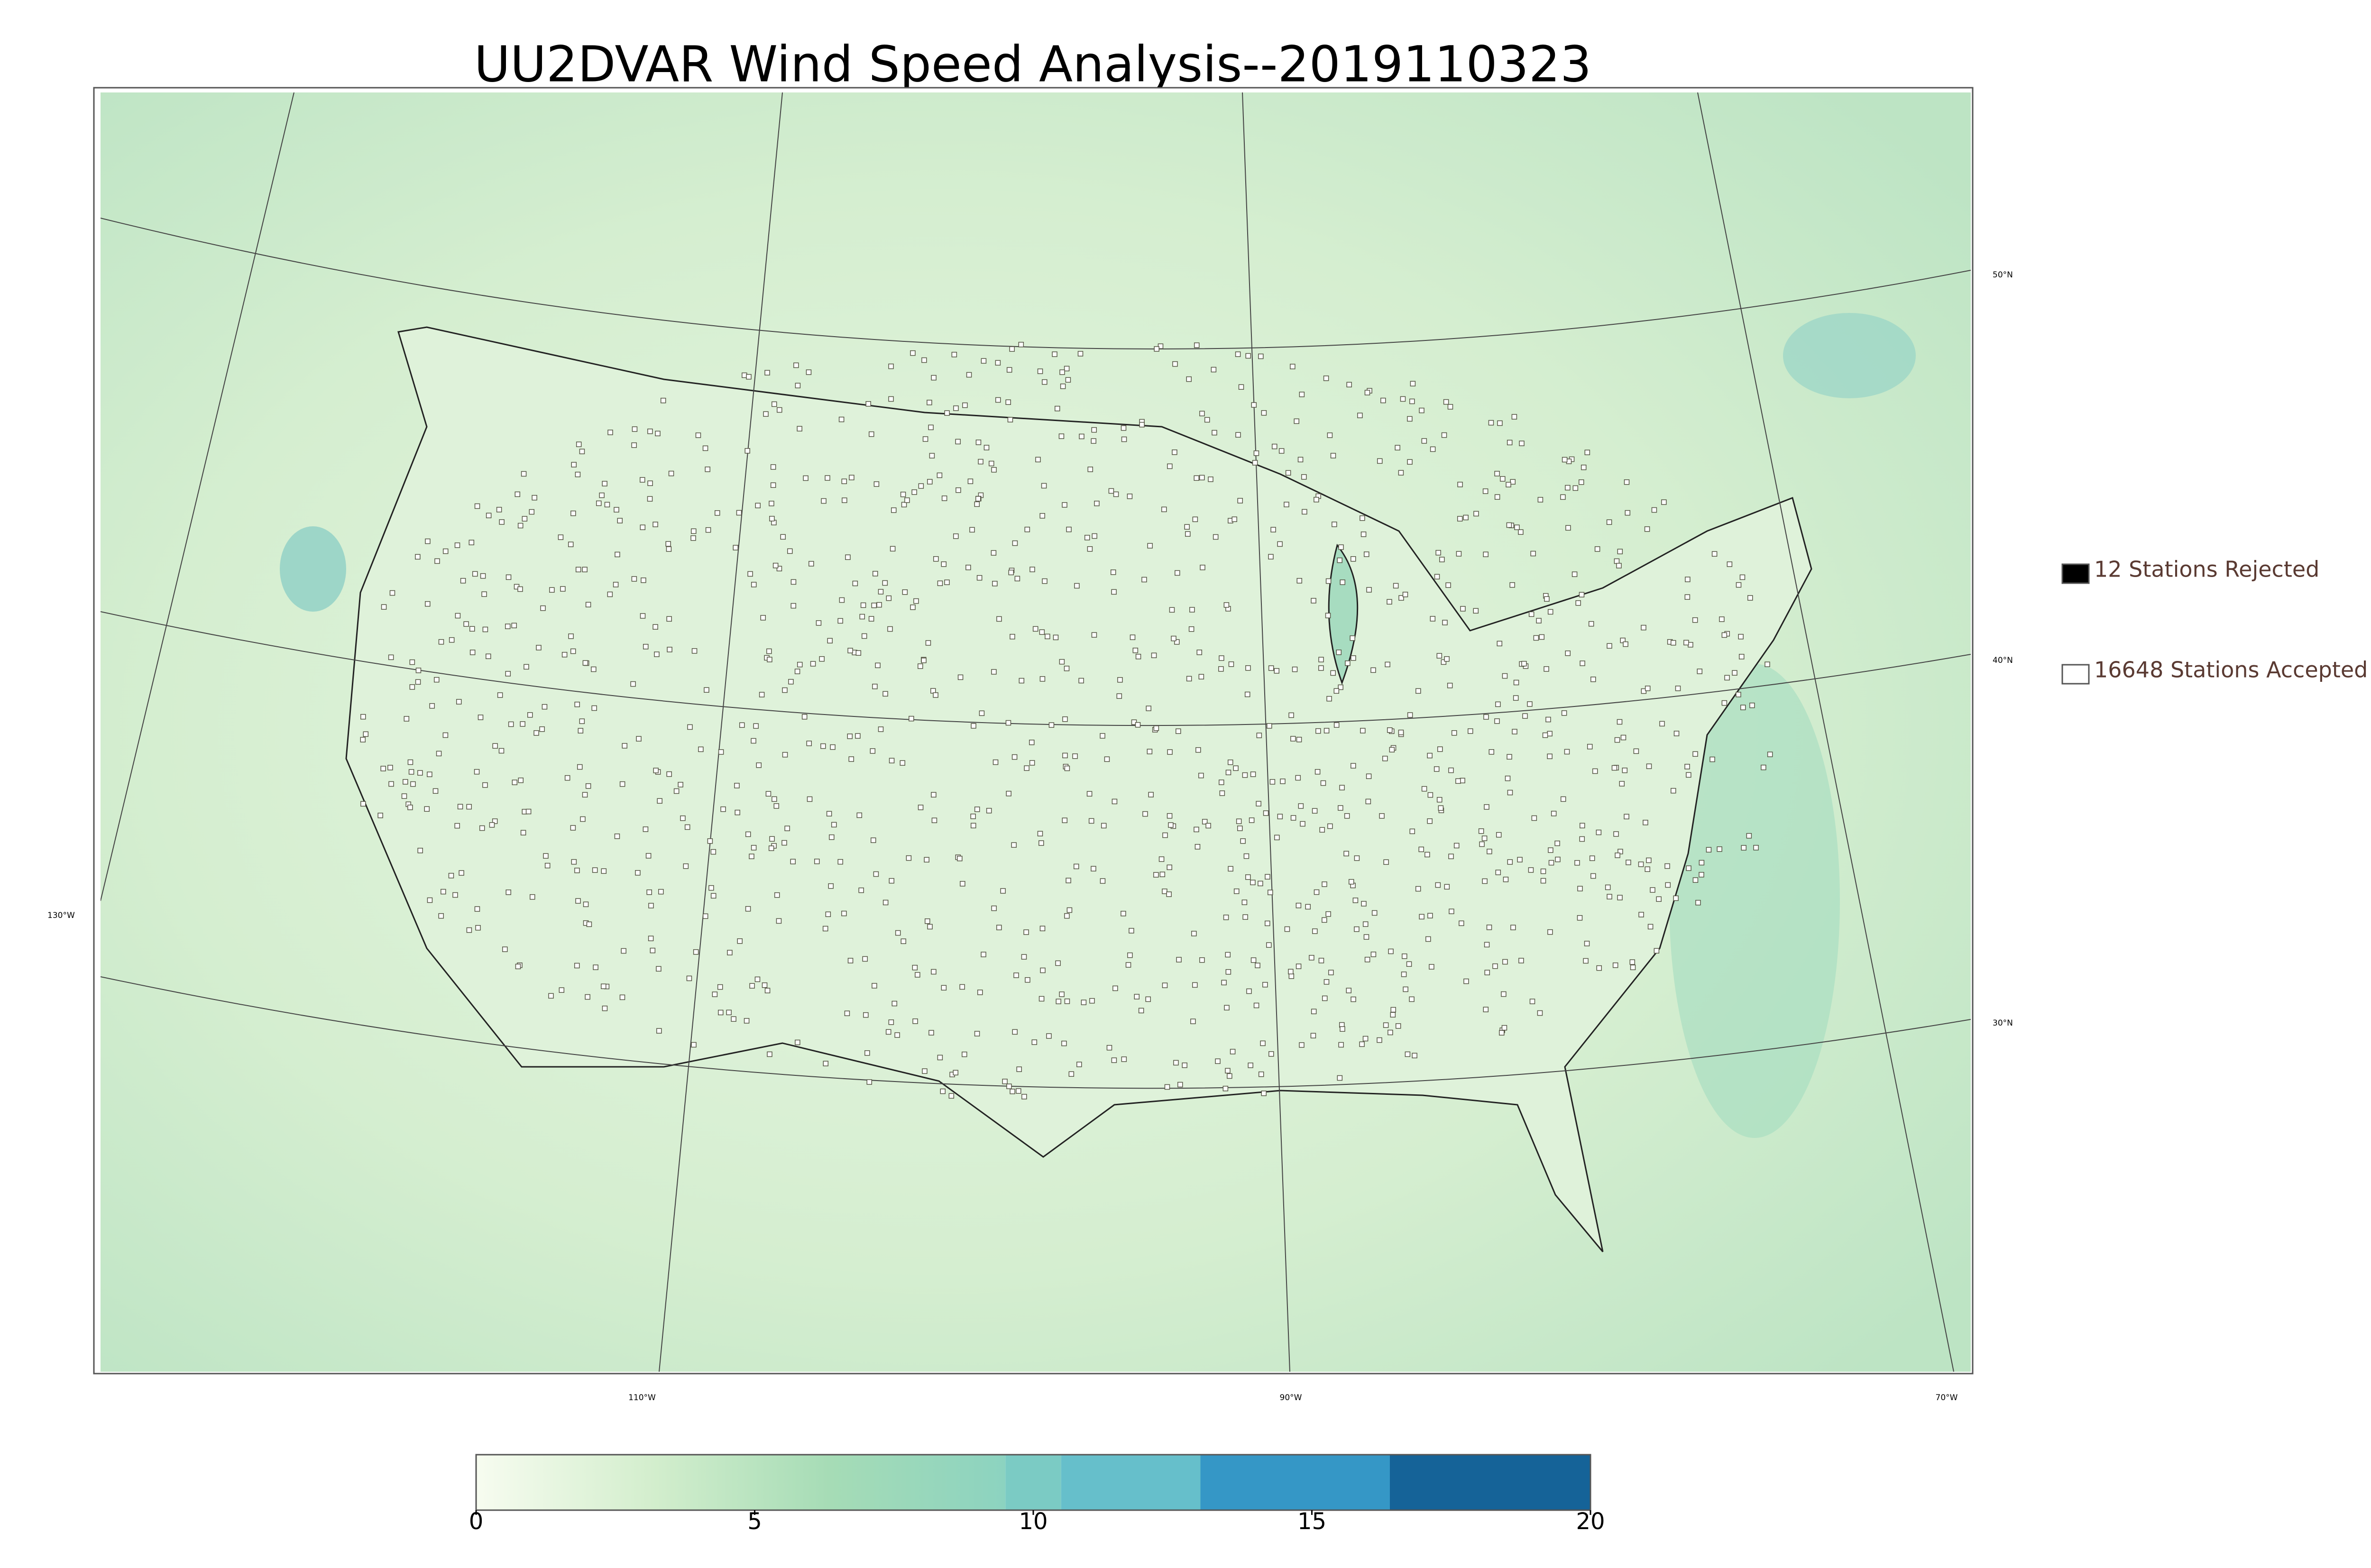  What do you see at coordinates (642, 1398) in the screenshot?
I see `longitude-label: 110°W` at bounding box center [642, 1398].